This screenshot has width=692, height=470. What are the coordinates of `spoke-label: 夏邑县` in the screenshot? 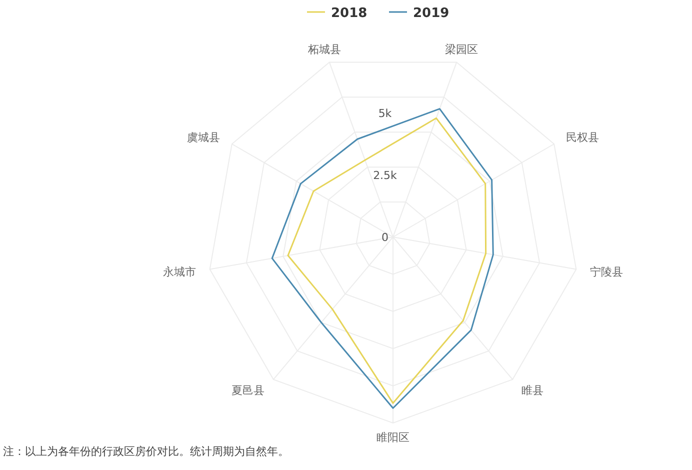 It's located at (247, 391).